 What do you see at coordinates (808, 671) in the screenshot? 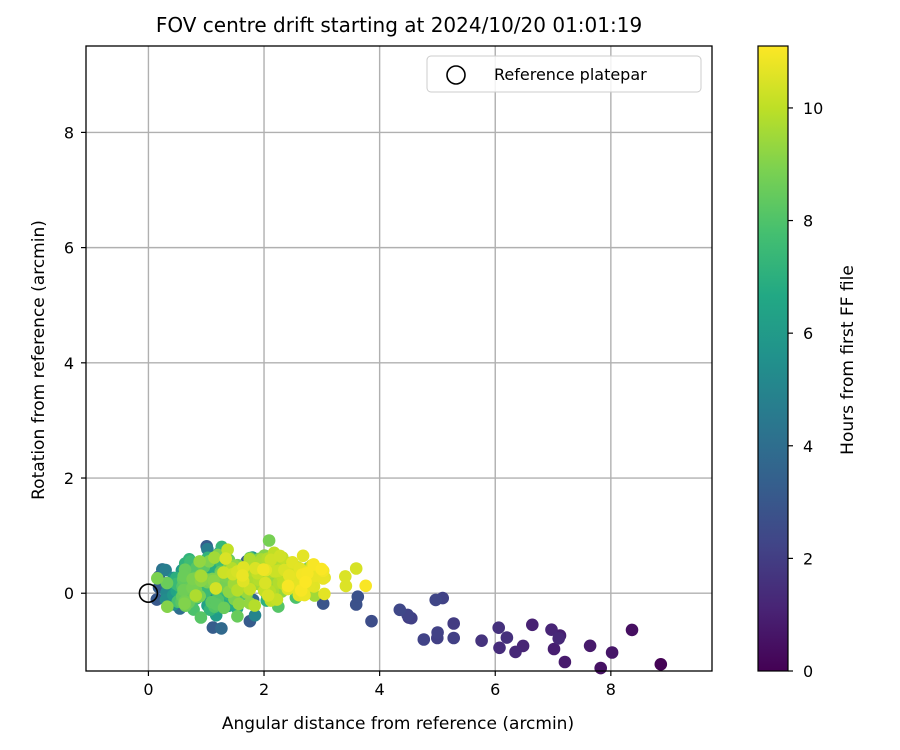
I see `colorbar-tick-label: 0` at bounding box center [808, 671].